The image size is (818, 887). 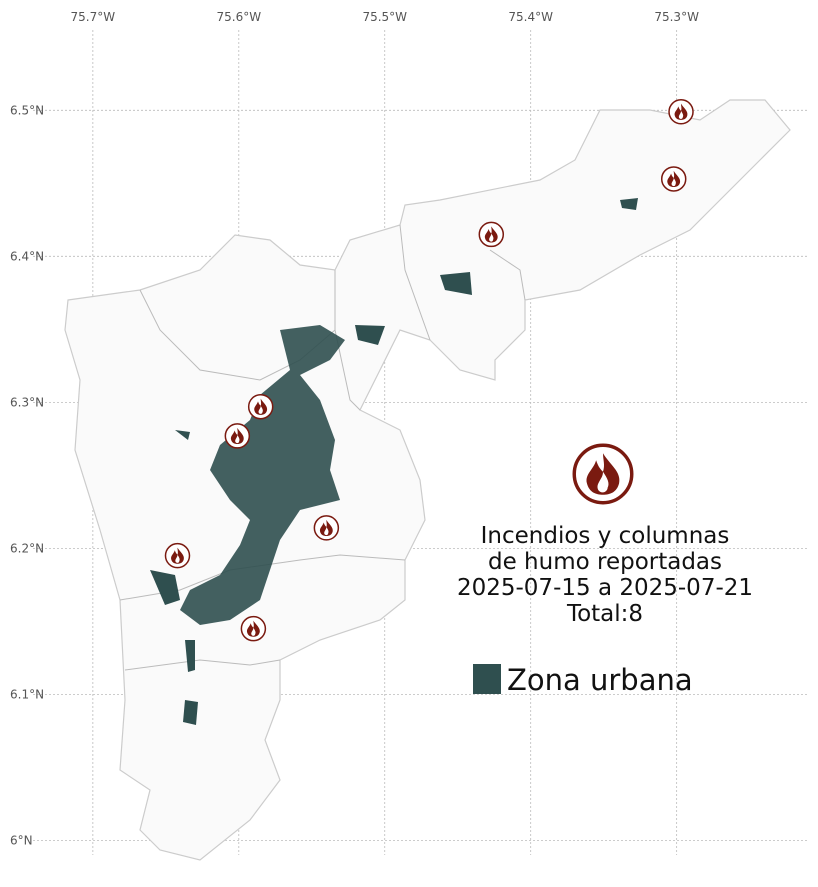 I want to click on x-tick-label: 75.7°W, so click(x=93, y=17).